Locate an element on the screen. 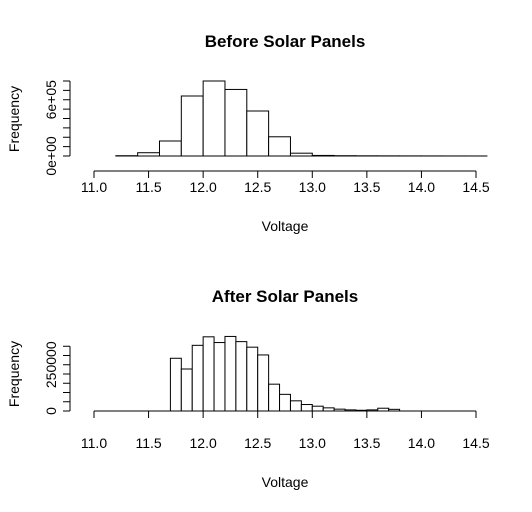  chart-title: Before Solar Panels is located at coordinates (285, 41).